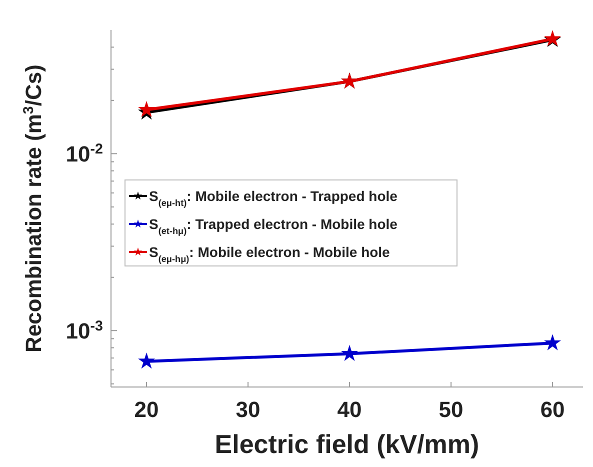  What do you see at coordinates (347, 444) in the screenshot?
I see `x-axis-title: Electric field (kV/mm)` at bounding box center [347, 444].